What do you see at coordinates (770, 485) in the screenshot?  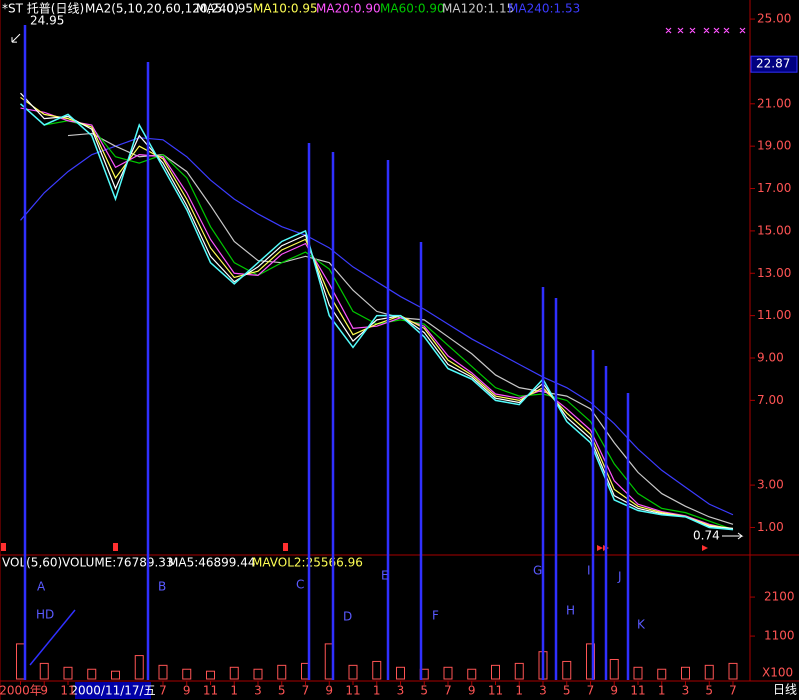 I see `y-tick-label: 3.00` at bounding box center [770, 485].